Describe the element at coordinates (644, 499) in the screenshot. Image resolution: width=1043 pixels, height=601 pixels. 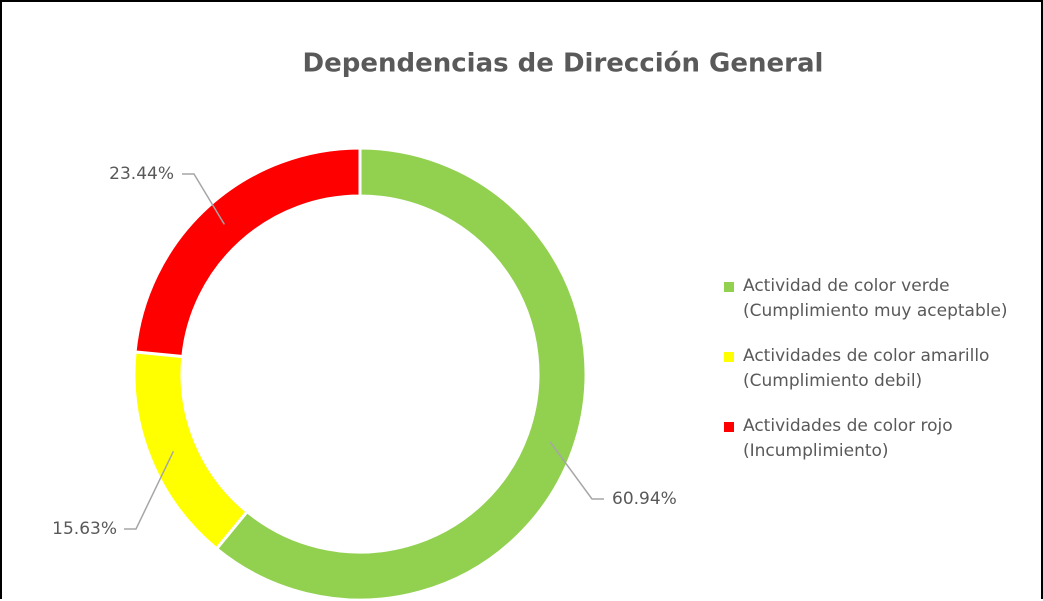
I see `data-label: 60.94%` at that location.